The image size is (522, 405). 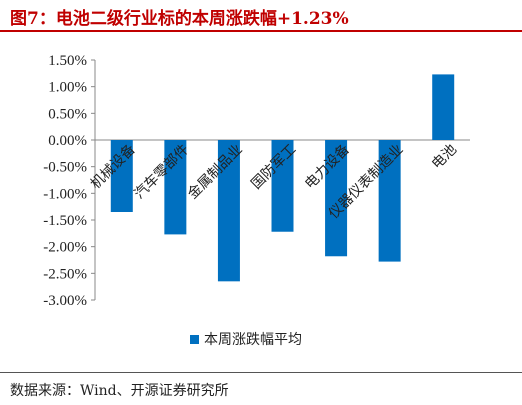 I want to click on x-category-label: 电池, so click(x=444, y=157).